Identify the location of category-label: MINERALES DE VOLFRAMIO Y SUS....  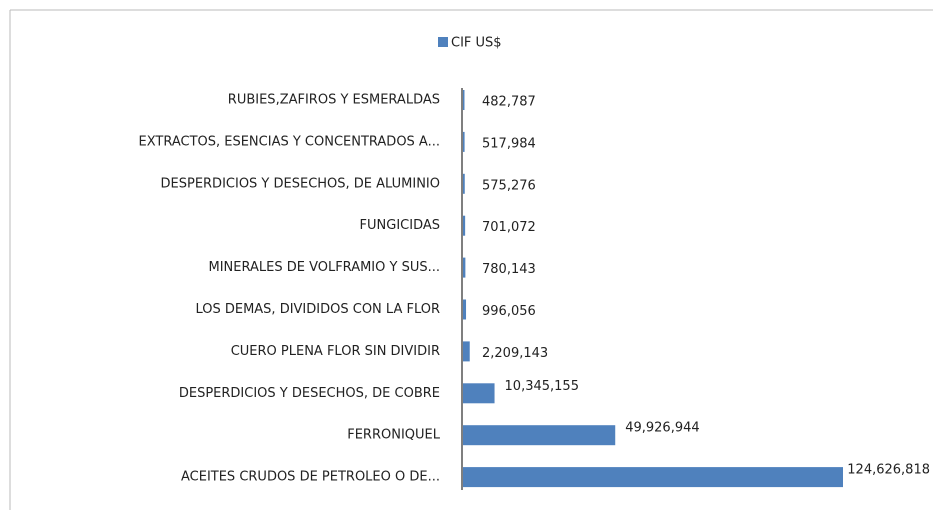
(324, 267).